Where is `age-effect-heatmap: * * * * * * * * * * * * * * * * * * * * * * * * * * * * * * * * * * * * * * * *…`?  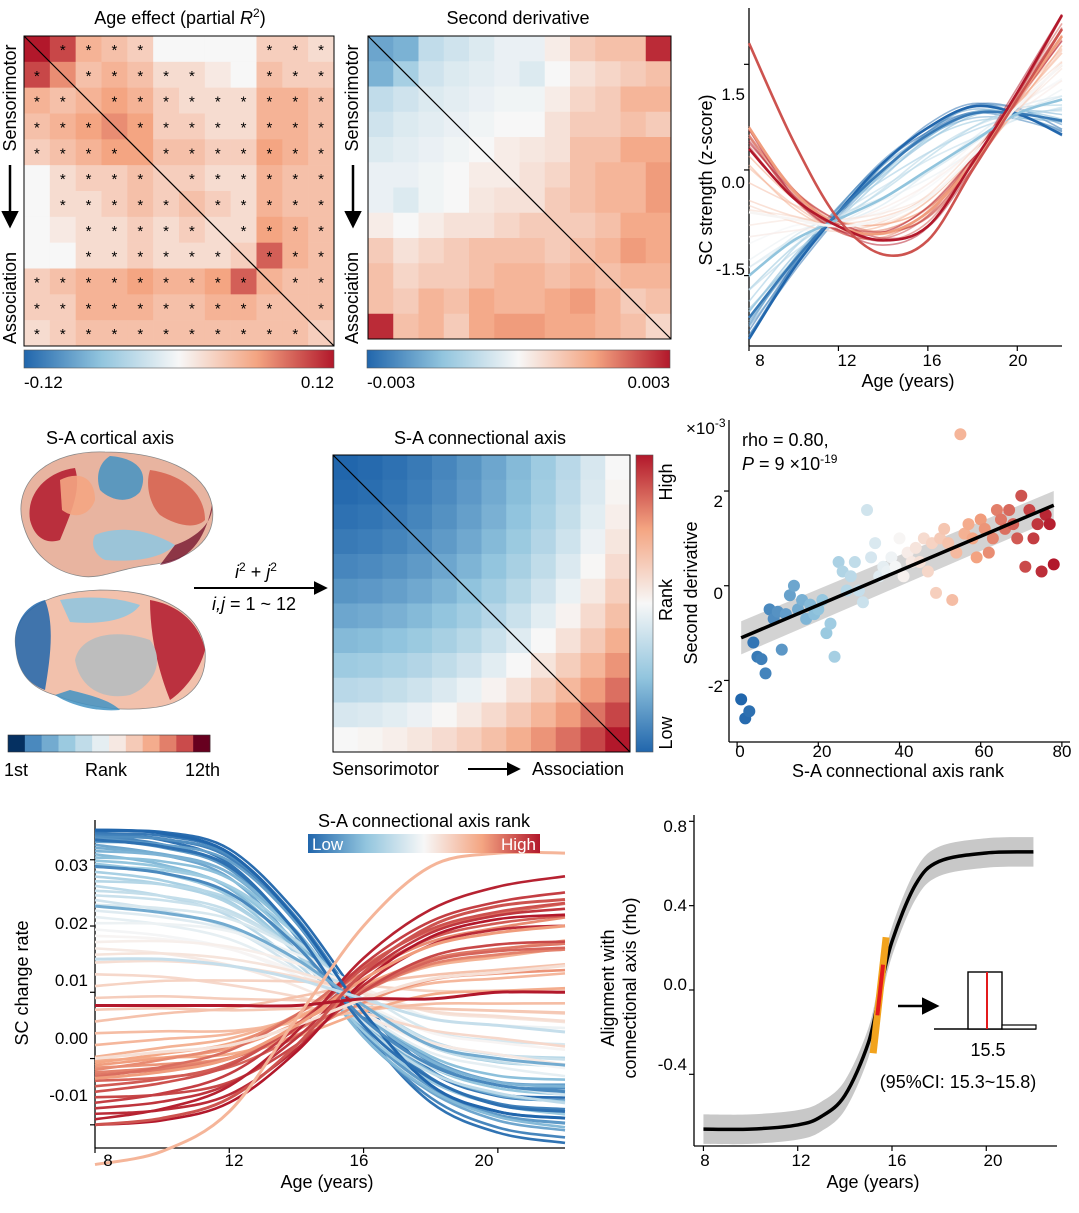 age-effect-heatmap: * * * * * * * * * * * * * * * * * * * * * * * * * * * * * * * * * * * * * * * *… is located at coordinates (179, 191).